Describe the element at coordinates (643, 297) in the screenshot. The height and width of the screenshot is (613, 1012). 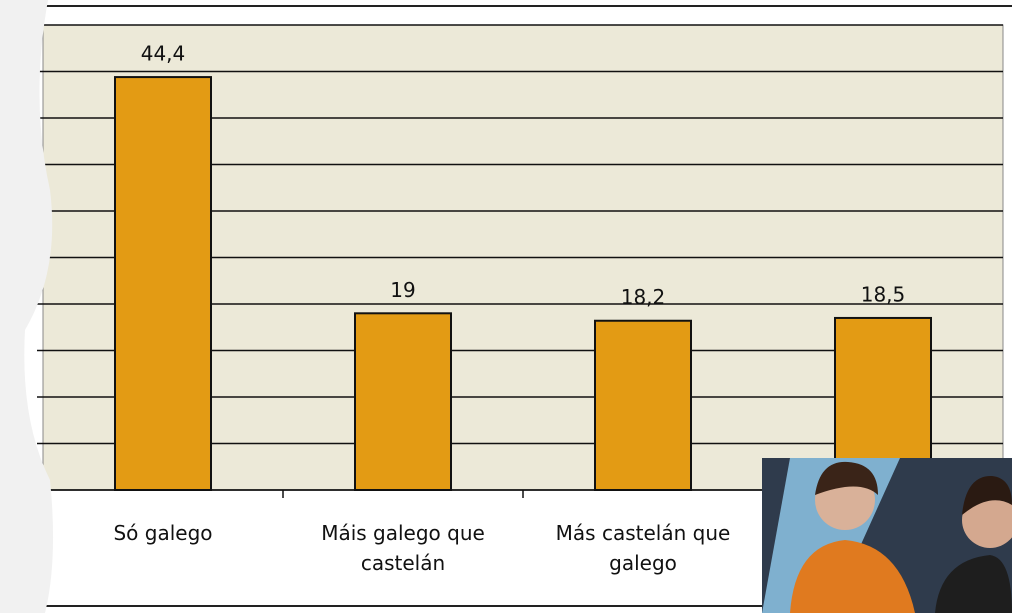
I see `value-label: 18,2` at that location.